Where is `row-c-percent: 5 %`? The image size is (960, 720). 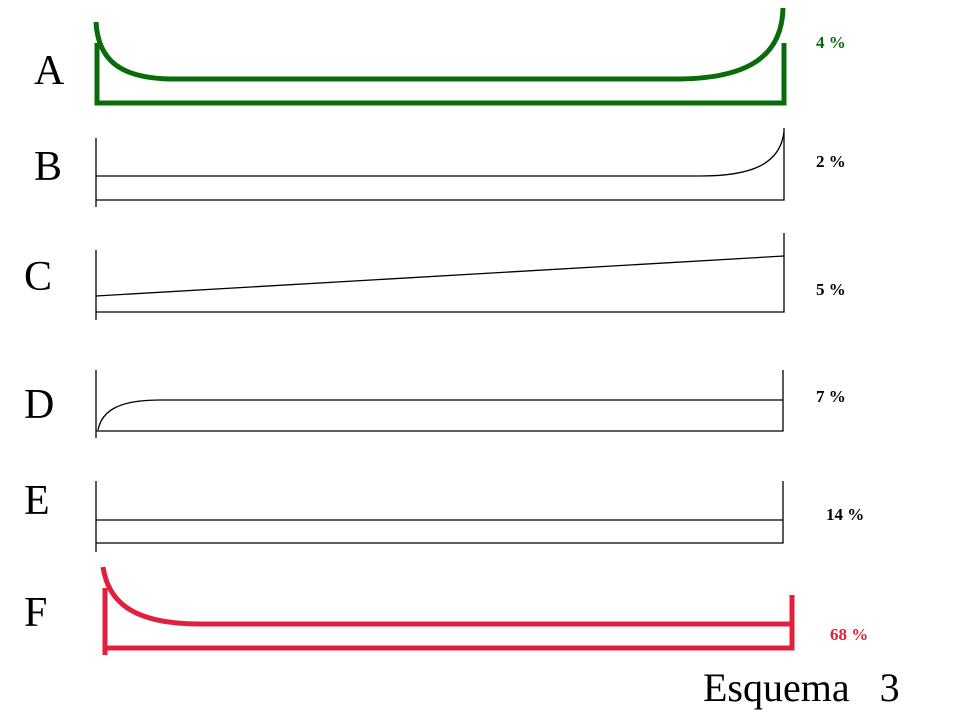
row-c-percent: 5 % is located at coordinates (831, 289).